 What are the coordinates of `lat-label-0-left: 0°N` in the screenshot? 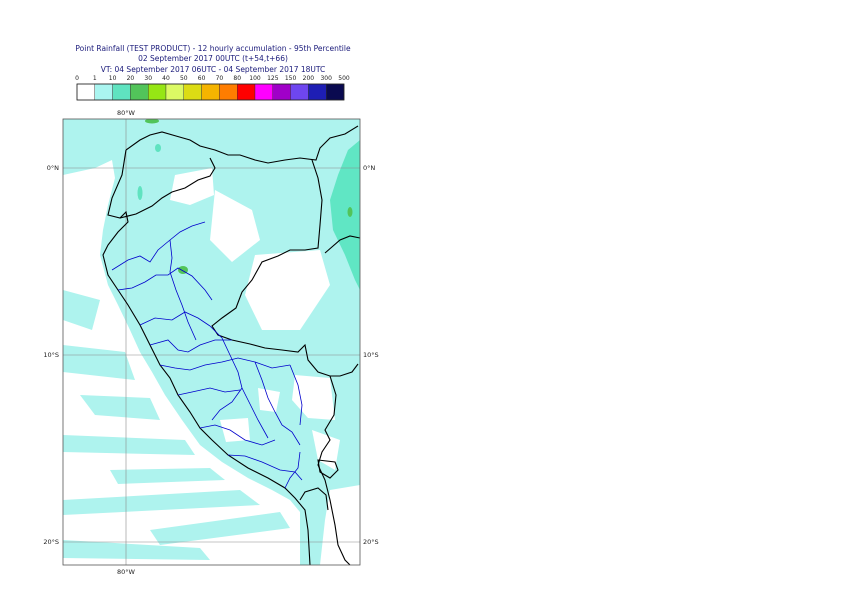 It's located at (53, 168).